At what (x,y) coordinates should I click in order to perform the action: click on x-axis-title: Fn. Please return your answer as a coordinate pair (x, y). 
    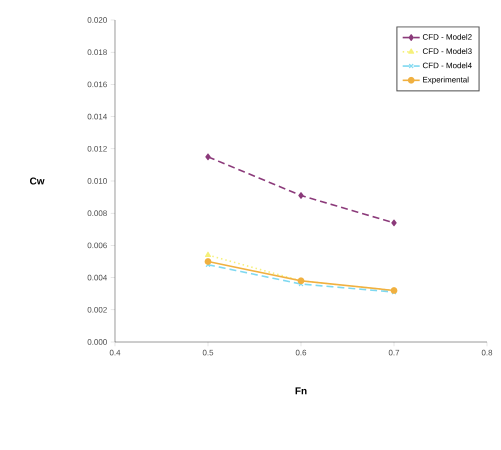
    Looking at the image, I should click on (301, 390).